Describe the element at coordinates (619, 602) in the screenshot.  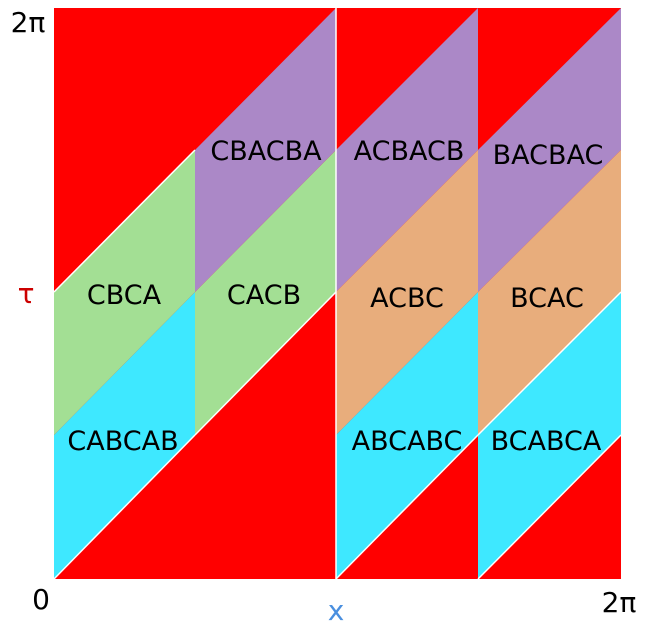
I see `x-max-label: 2π` at that location.